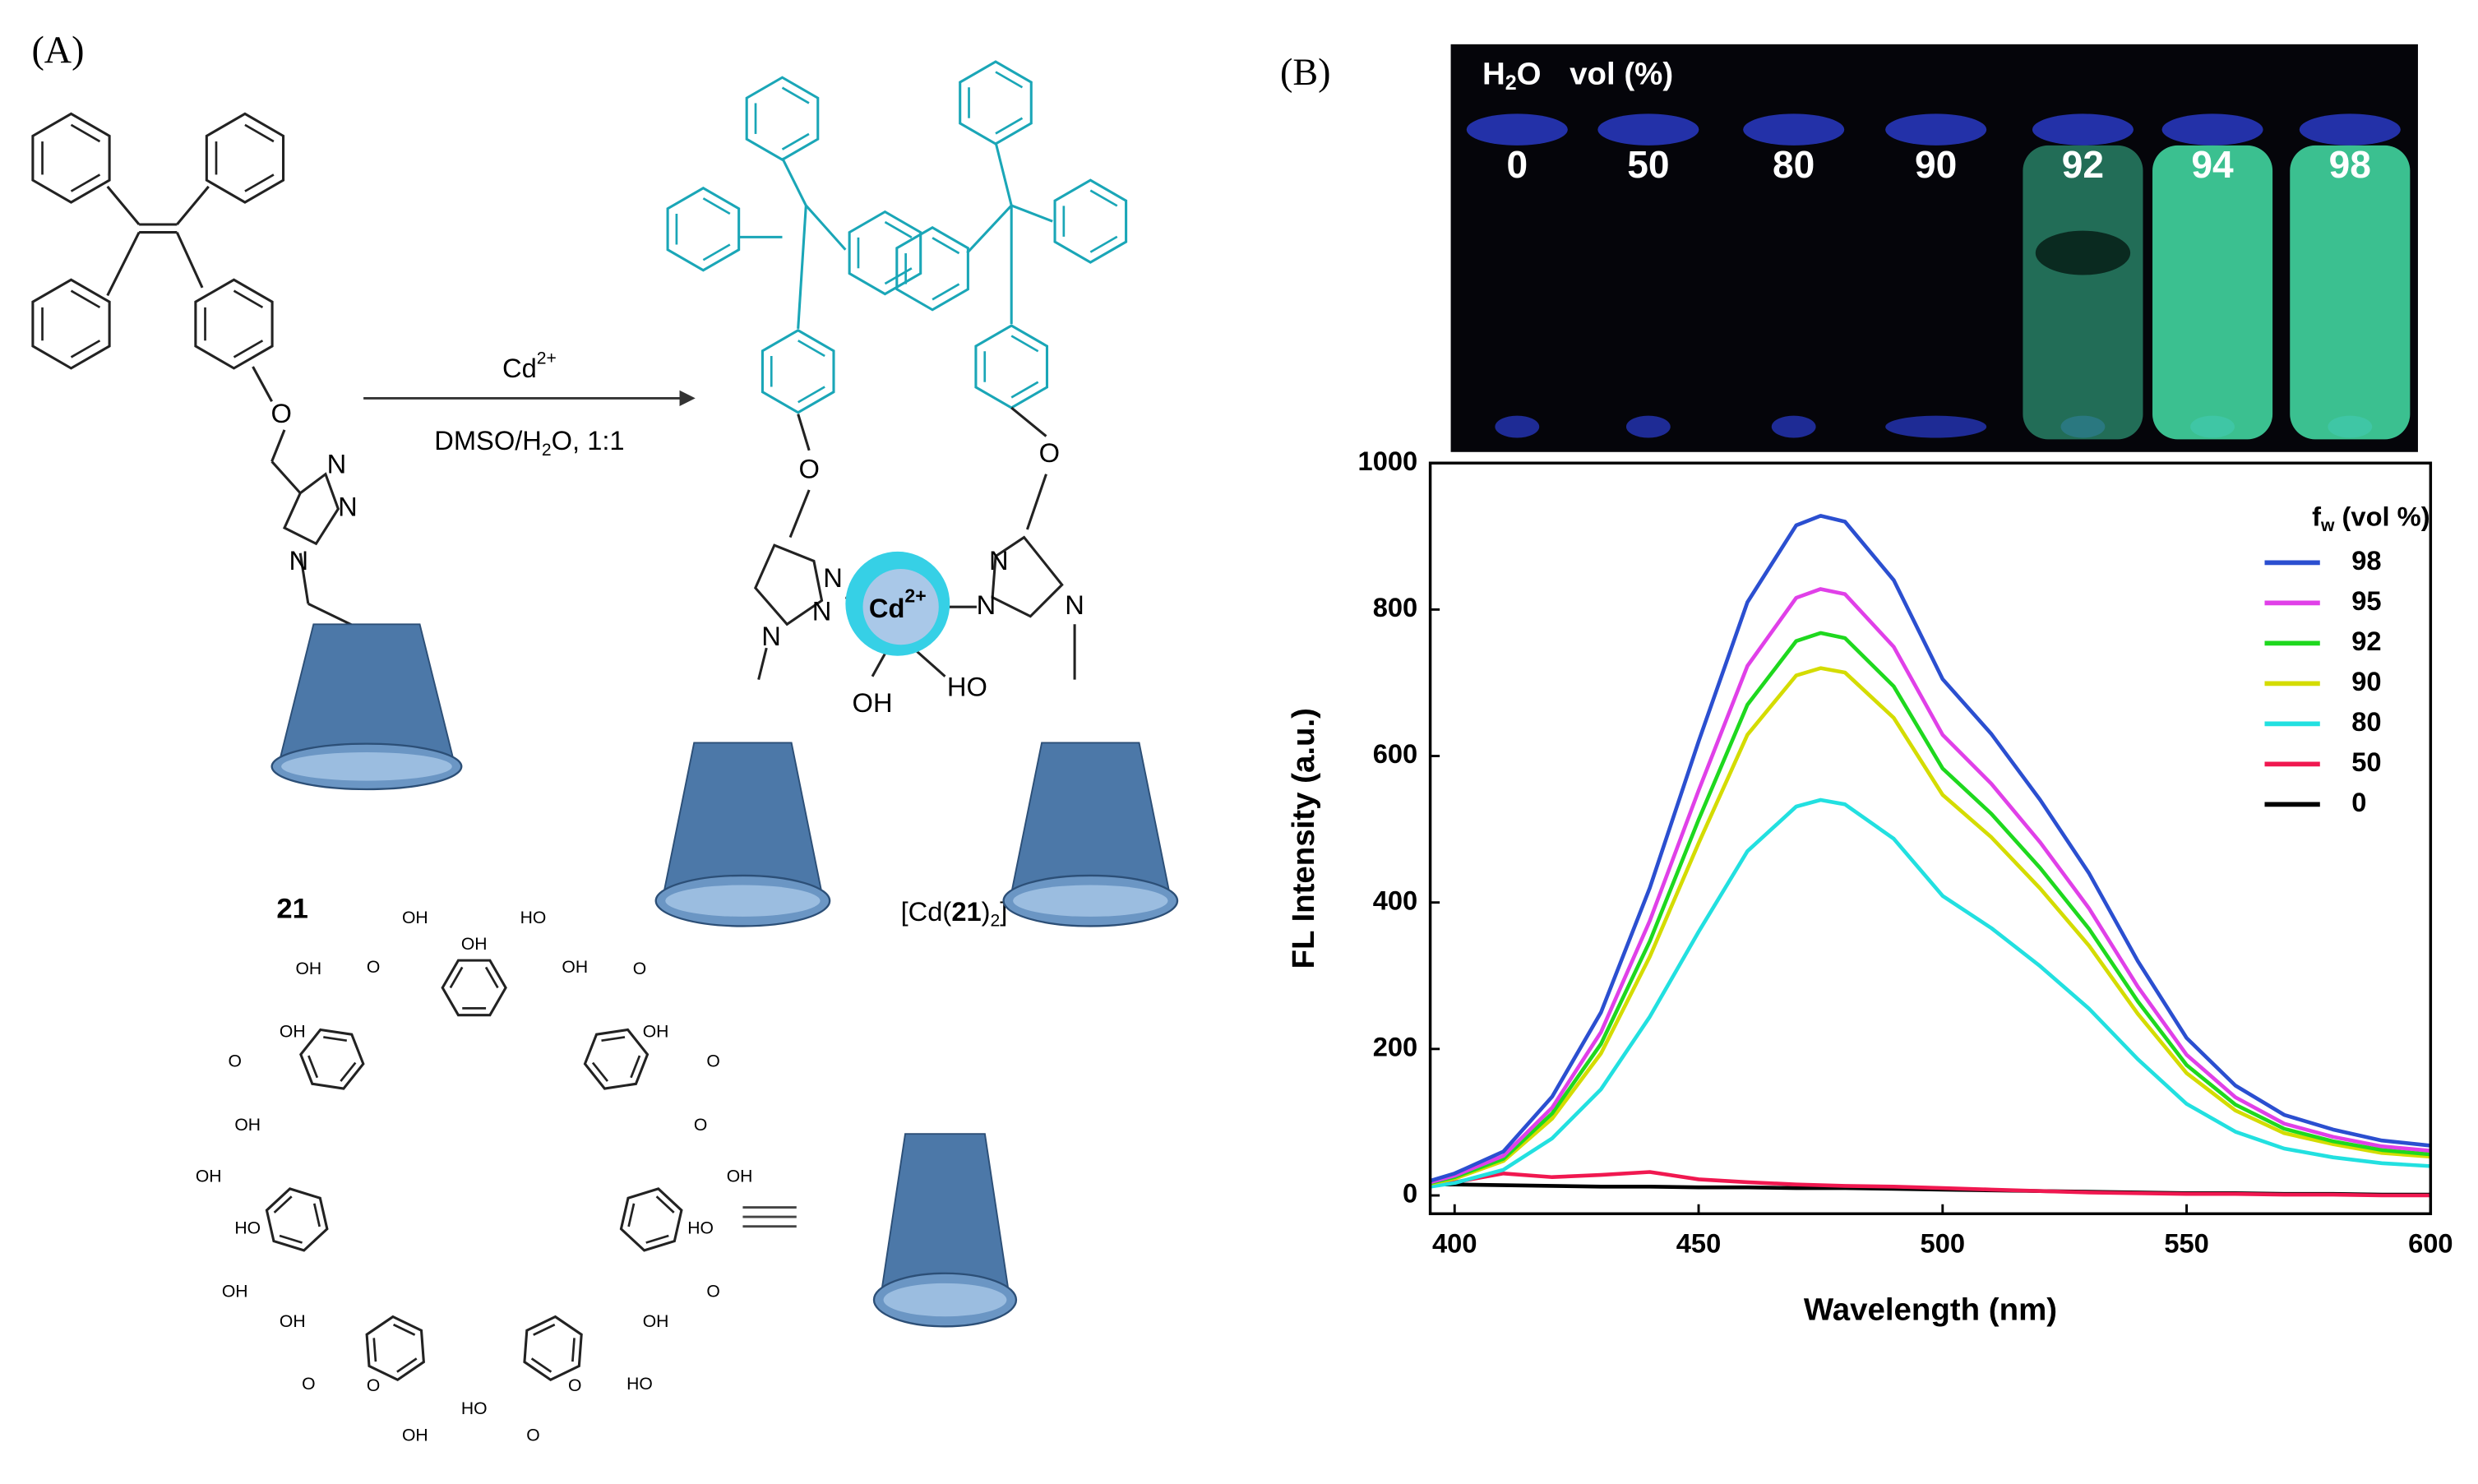 The height and width of the screenshot is (1484, 2478). What do you see at coordinates (1410, 1193) in the screenshot?
I see `y-tick-label: 0` at bounding box center [1410, 1193].